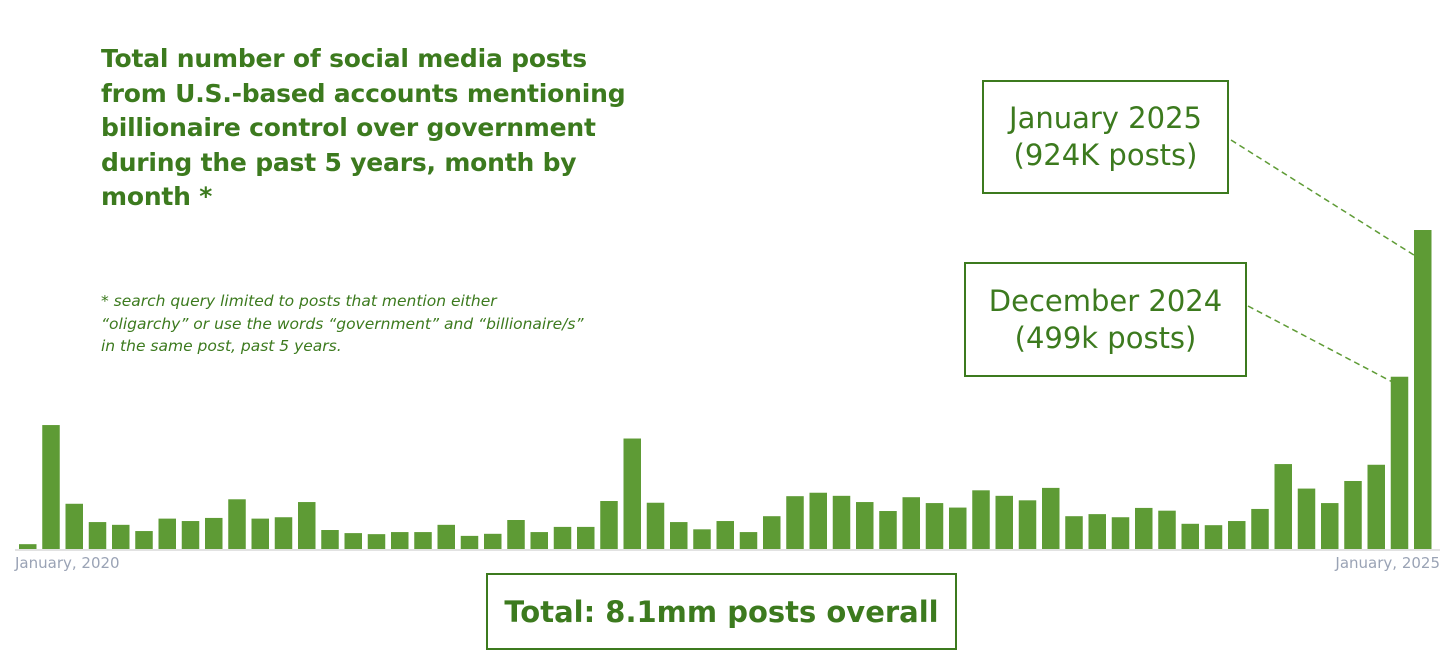 The width and height of the screenshot is (1456, 671). I want to click on annotation-dec2024: December 2024 (499k posts), so click(1105, 319).